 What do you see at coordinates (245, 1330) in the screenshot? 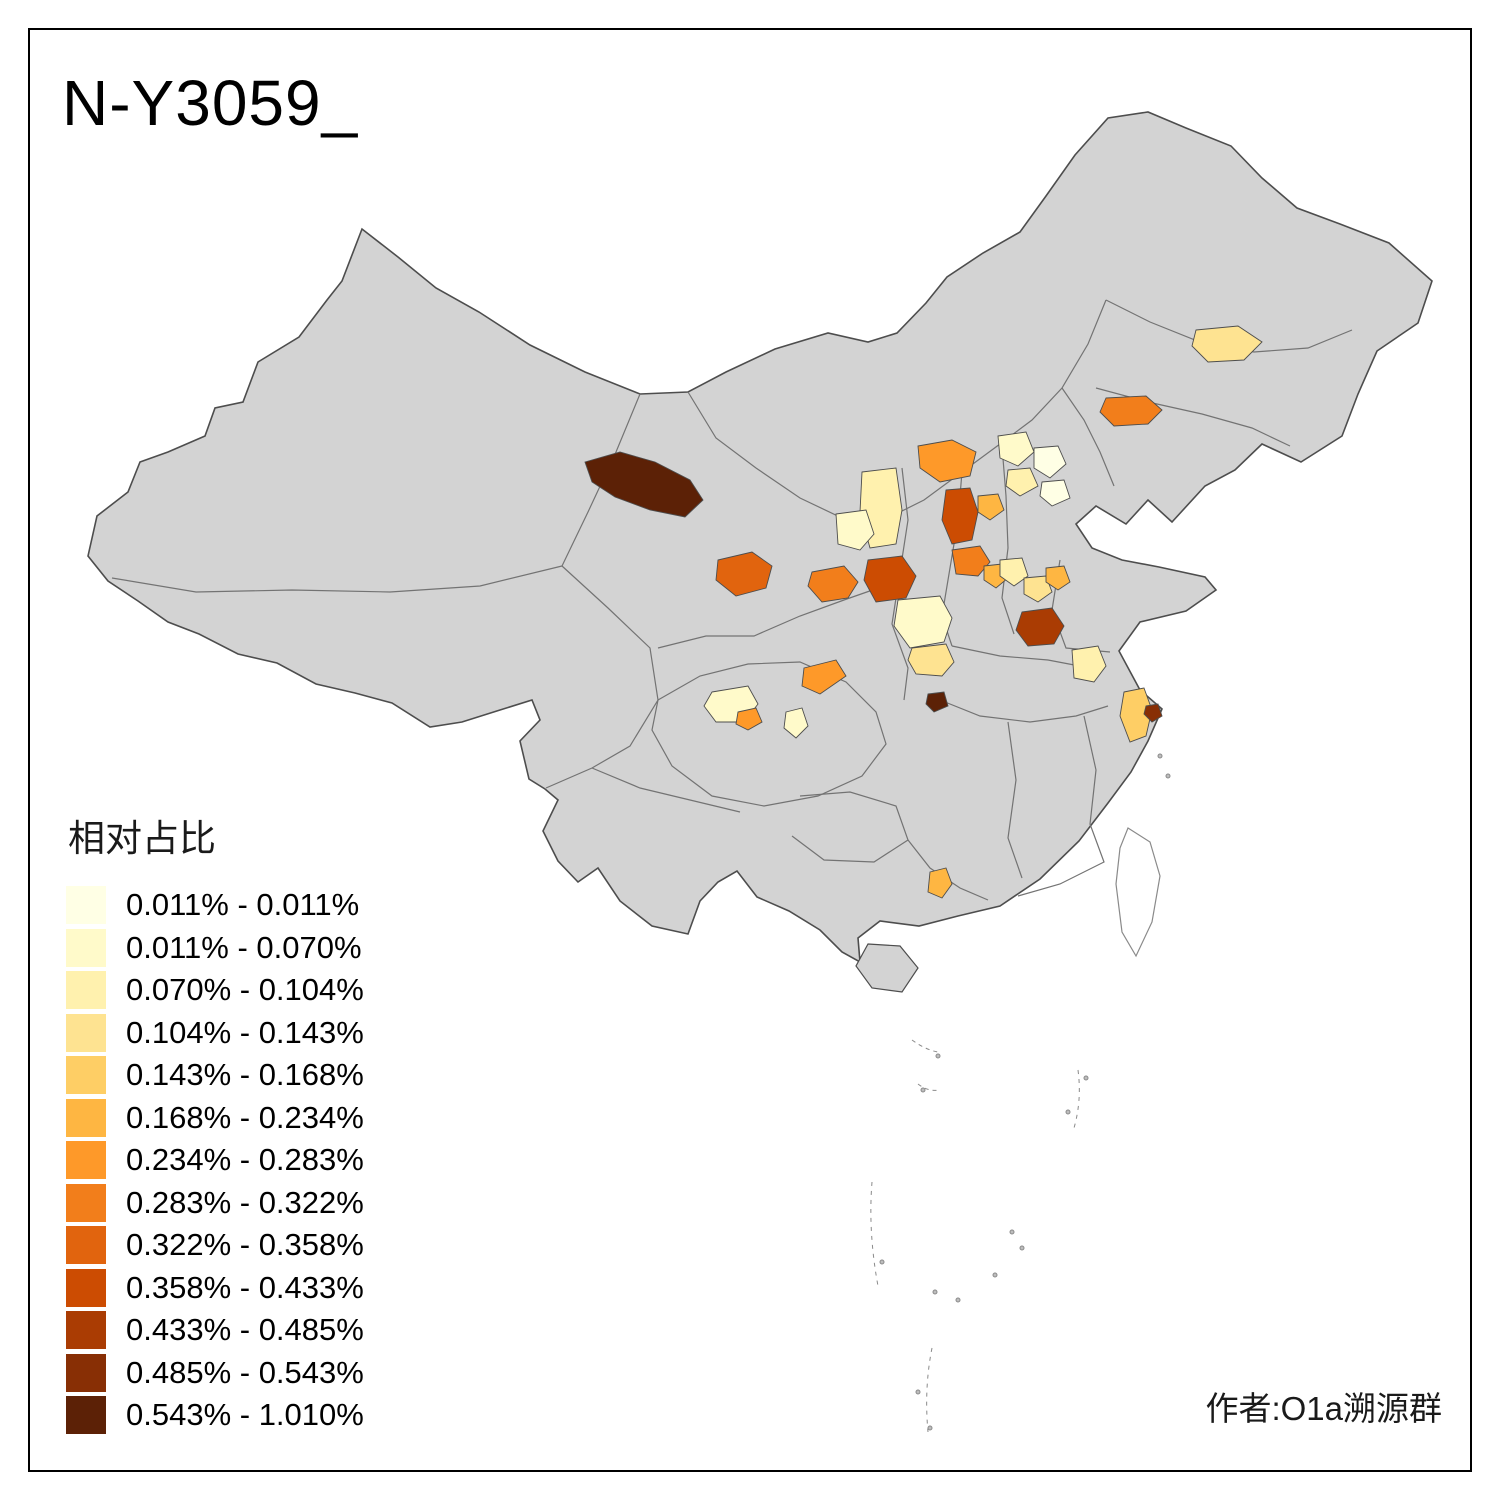
I see `legend-label: 0.433% - 0.485%` at bounding box center [245, 1330].